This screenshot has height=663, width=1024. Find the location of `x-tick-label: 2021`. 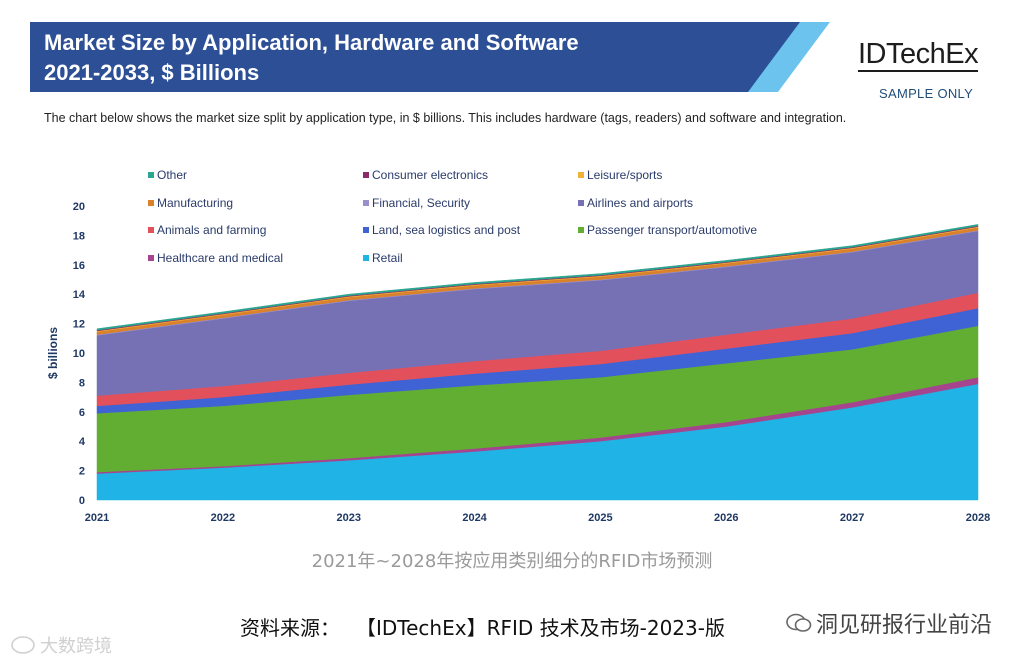

x-tick-label: 2021 is located at coordinates (97, 518).